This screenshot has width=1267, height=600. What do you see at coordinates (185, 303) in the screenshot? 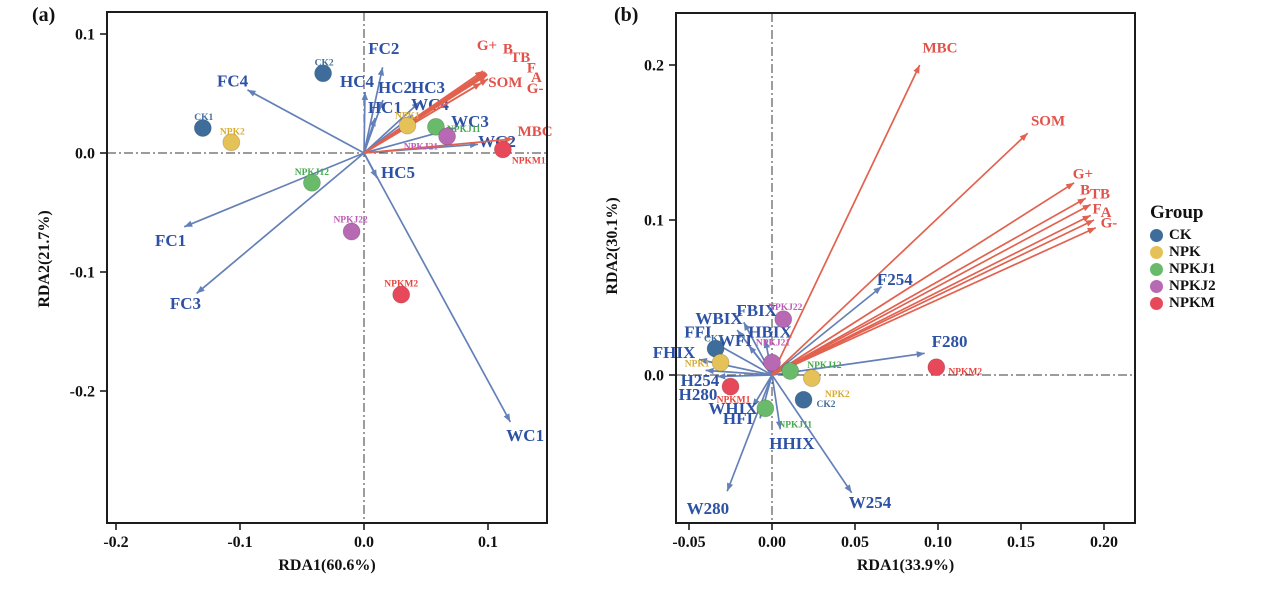
I see `species-arrow-label: FC3` at bounding box center [185, 303].